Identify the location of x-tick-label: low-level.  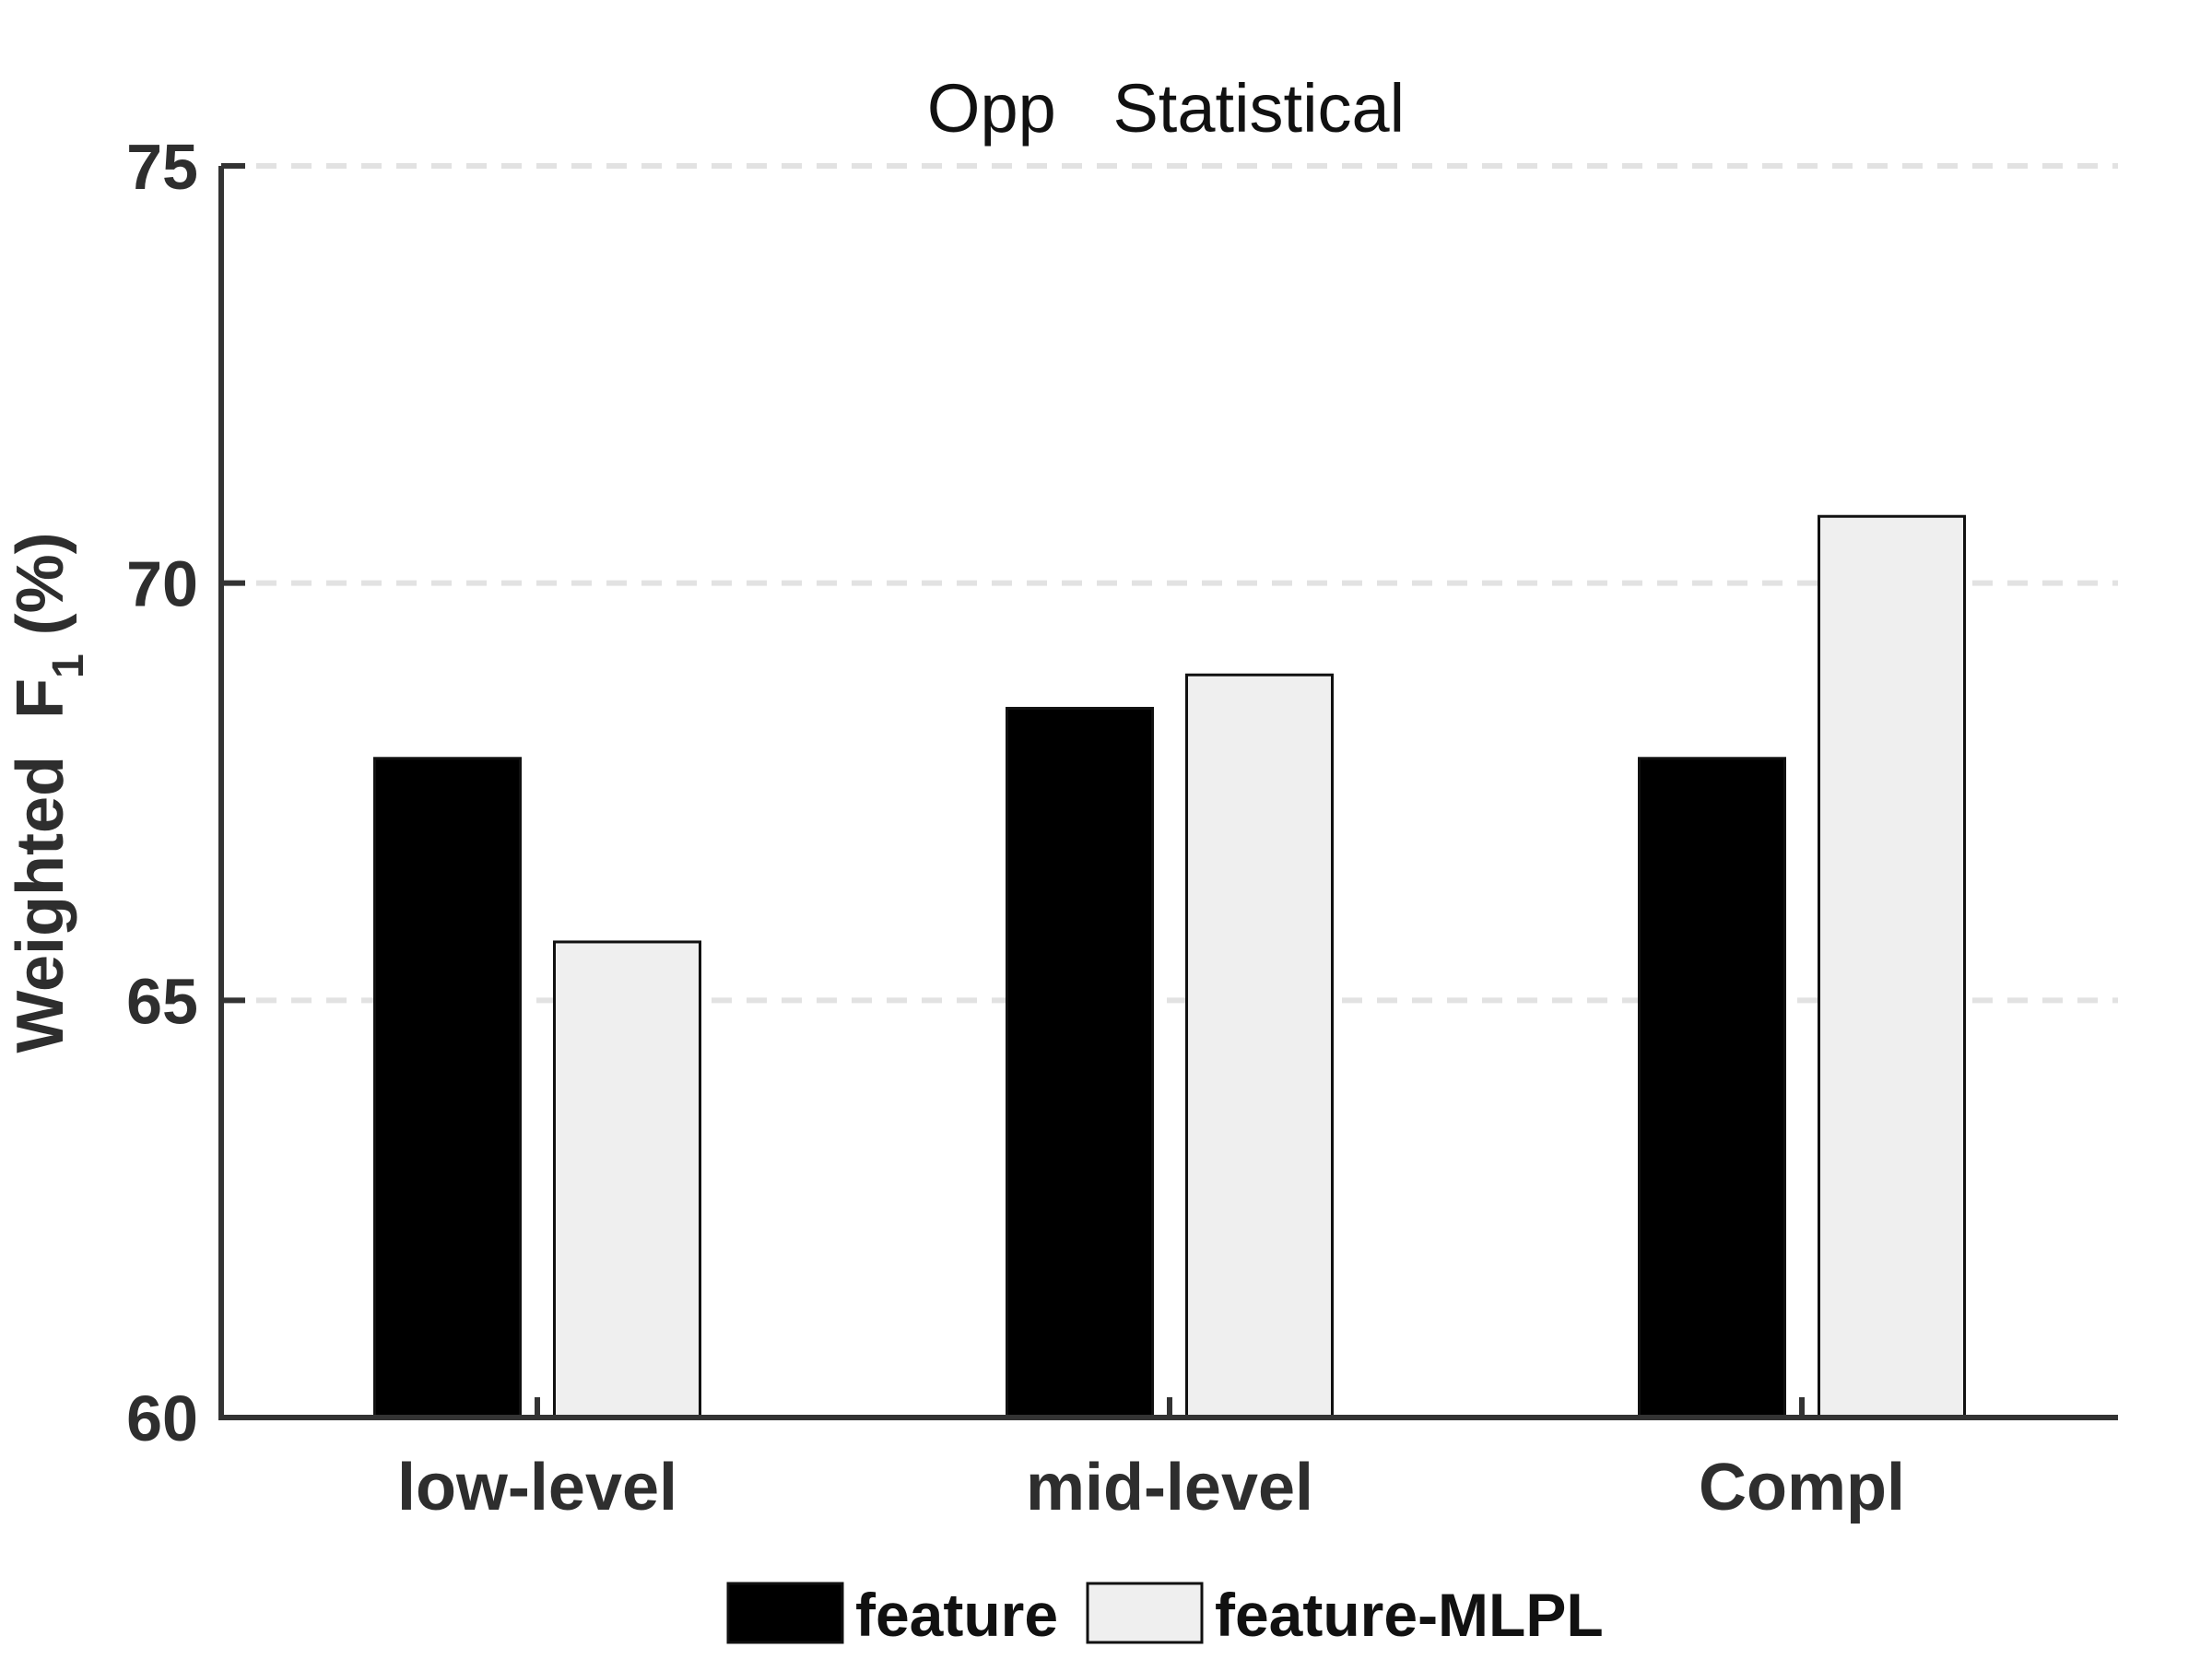
(537, 1487).